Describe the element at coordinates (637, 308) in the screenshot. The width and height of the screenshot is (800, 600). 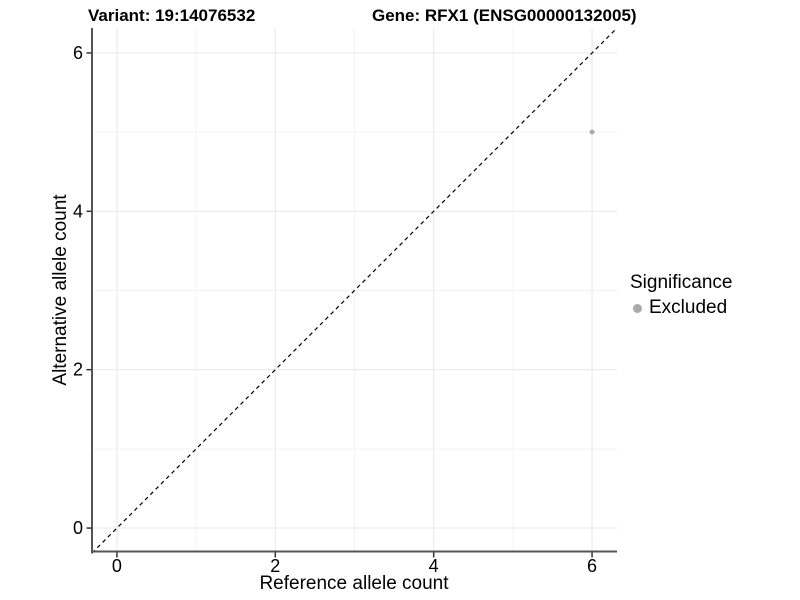
I see `excluded-point-icon` at that location.